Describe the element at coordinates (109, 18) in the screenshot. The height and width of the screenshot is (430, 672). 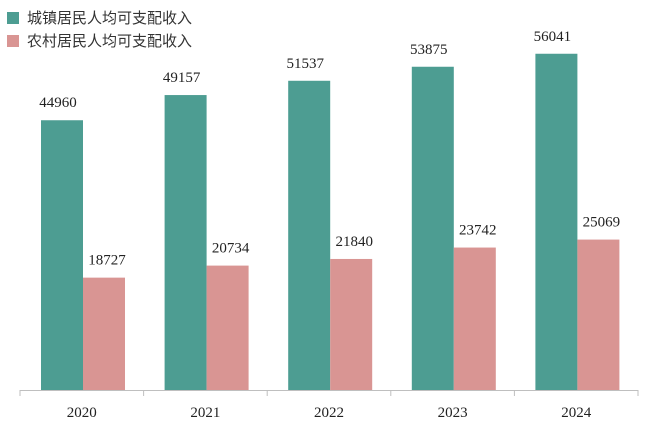
I see `legend-label-1: 城镇居民人均可支配收入` at that location.